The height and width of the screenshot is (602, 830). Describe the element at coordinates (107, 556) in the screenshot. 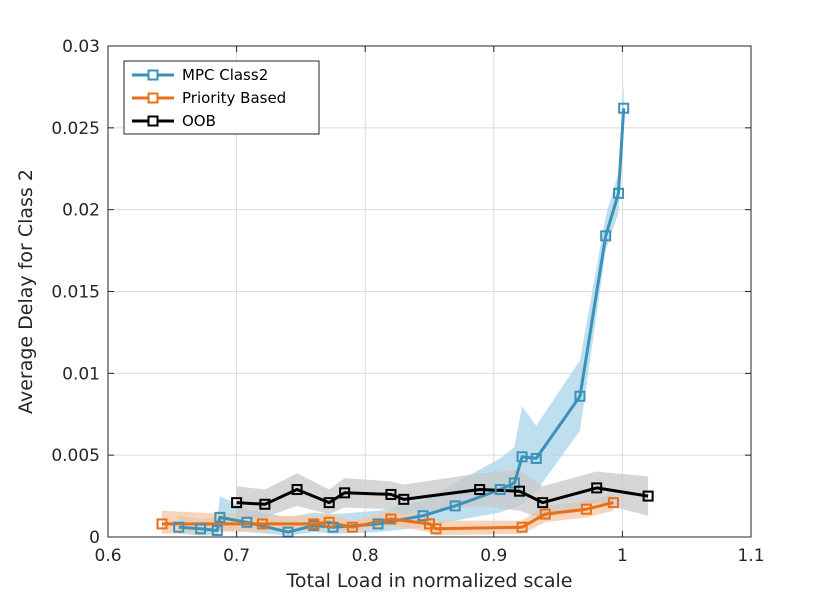

I see `x-tick-label: 0.6` at that location.